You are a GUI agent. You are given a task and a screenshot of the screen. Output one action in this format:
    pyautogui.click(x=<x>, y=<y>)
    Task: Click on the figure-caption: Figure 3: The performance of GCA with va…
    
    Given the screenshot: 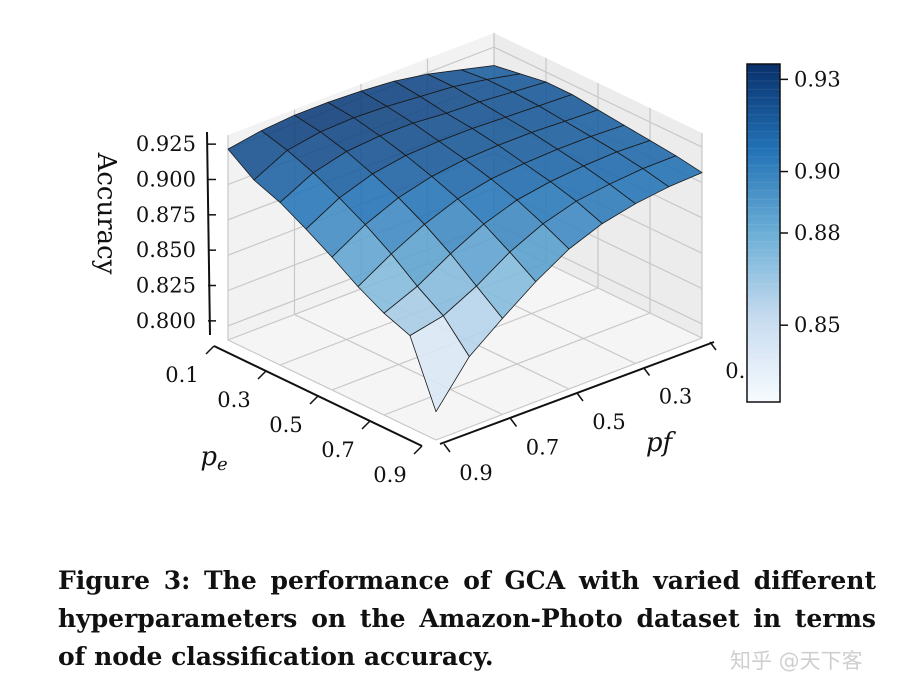 What is the action you would take?
    pyautogui.click(x=467, y=618)
    